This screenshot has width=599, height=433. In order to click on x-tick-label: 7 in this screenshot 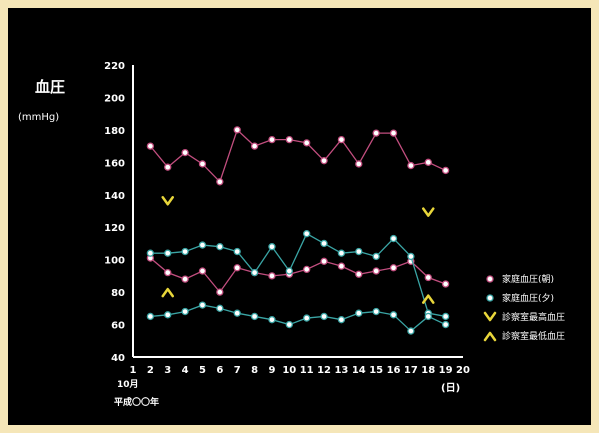, I will do `click(237, 370)`.